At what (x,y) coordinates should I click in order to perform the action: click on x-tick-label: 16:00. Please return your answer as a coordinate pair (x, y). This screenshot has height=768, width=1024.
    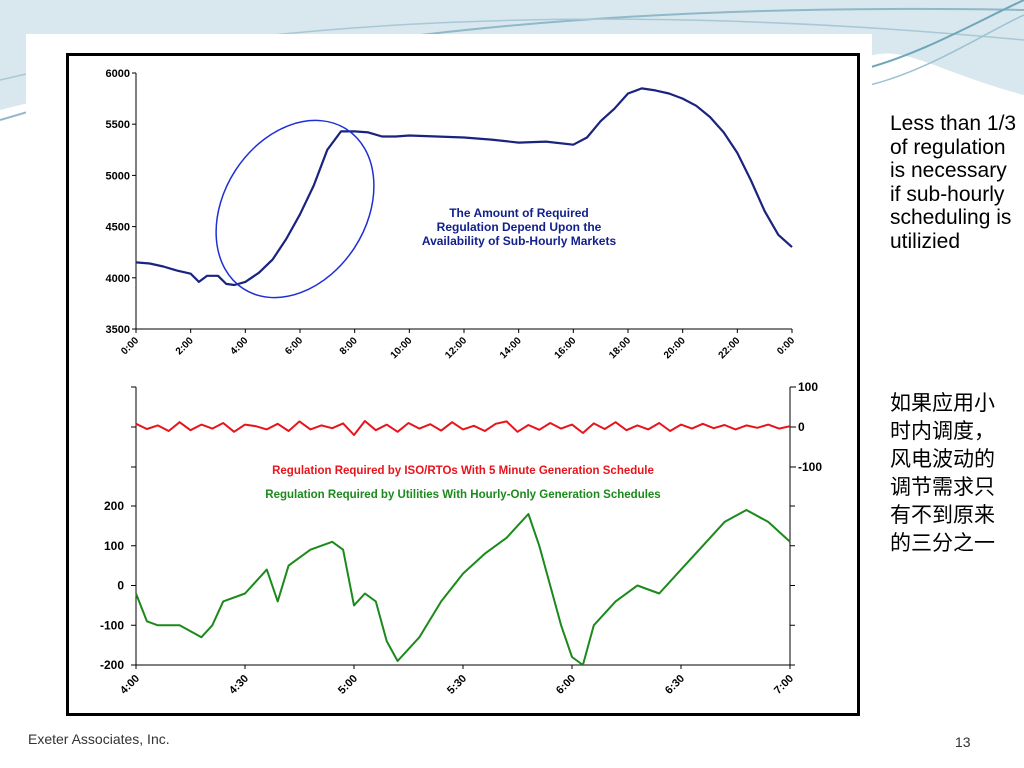
    Looking at the image, I should click on (566, 348).